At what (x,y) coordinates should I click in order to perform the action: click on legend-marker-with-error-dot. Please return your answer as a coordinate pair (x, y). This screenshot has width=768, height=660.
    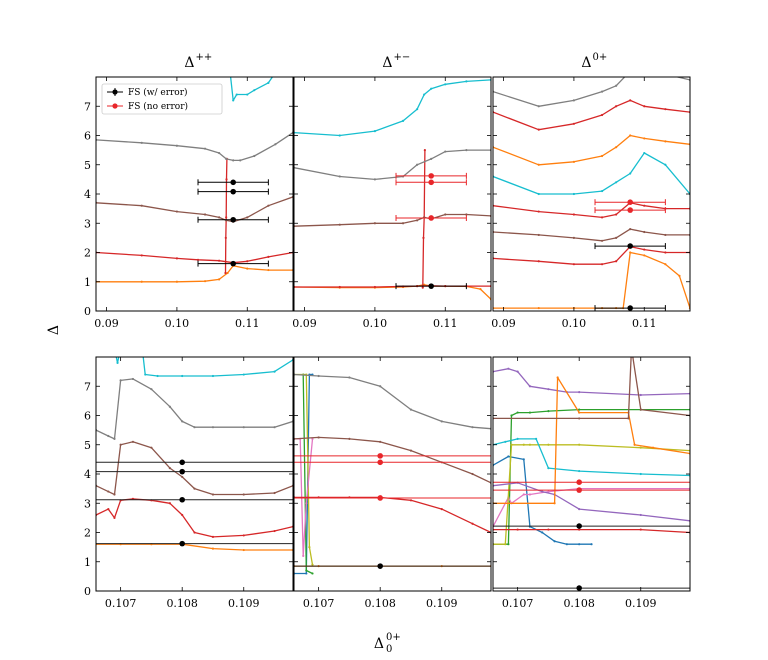
    Looking at the image, I should click on (115, 92).